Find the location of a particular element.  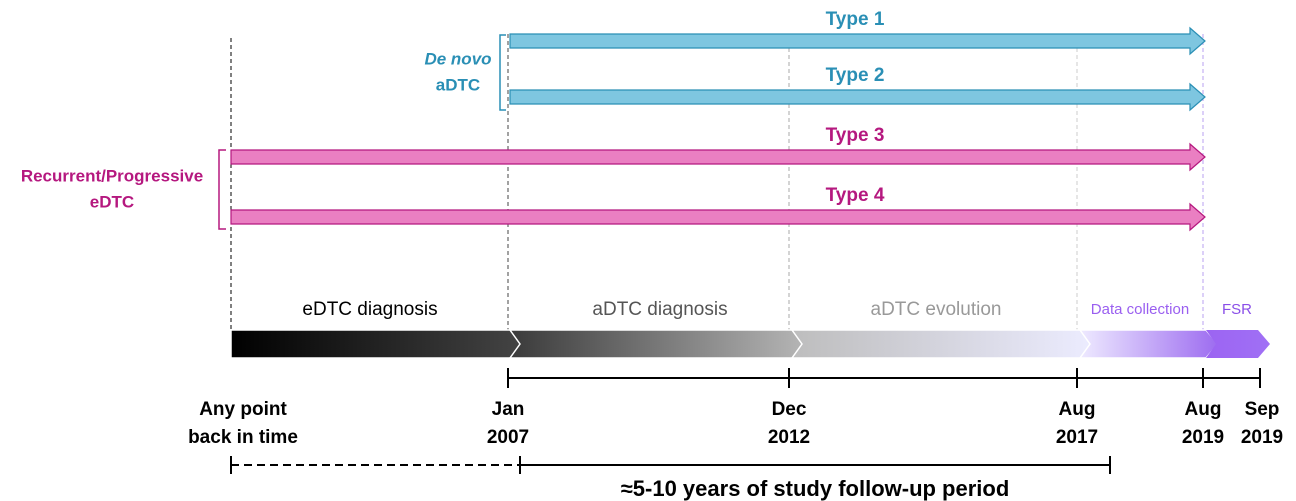

group-label: De novo is located at coordinates (457, 58).